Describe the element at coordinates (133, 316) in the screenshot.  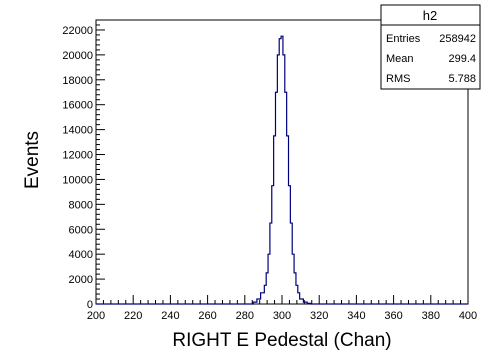
I see `x-tick-label: 220` at that location.